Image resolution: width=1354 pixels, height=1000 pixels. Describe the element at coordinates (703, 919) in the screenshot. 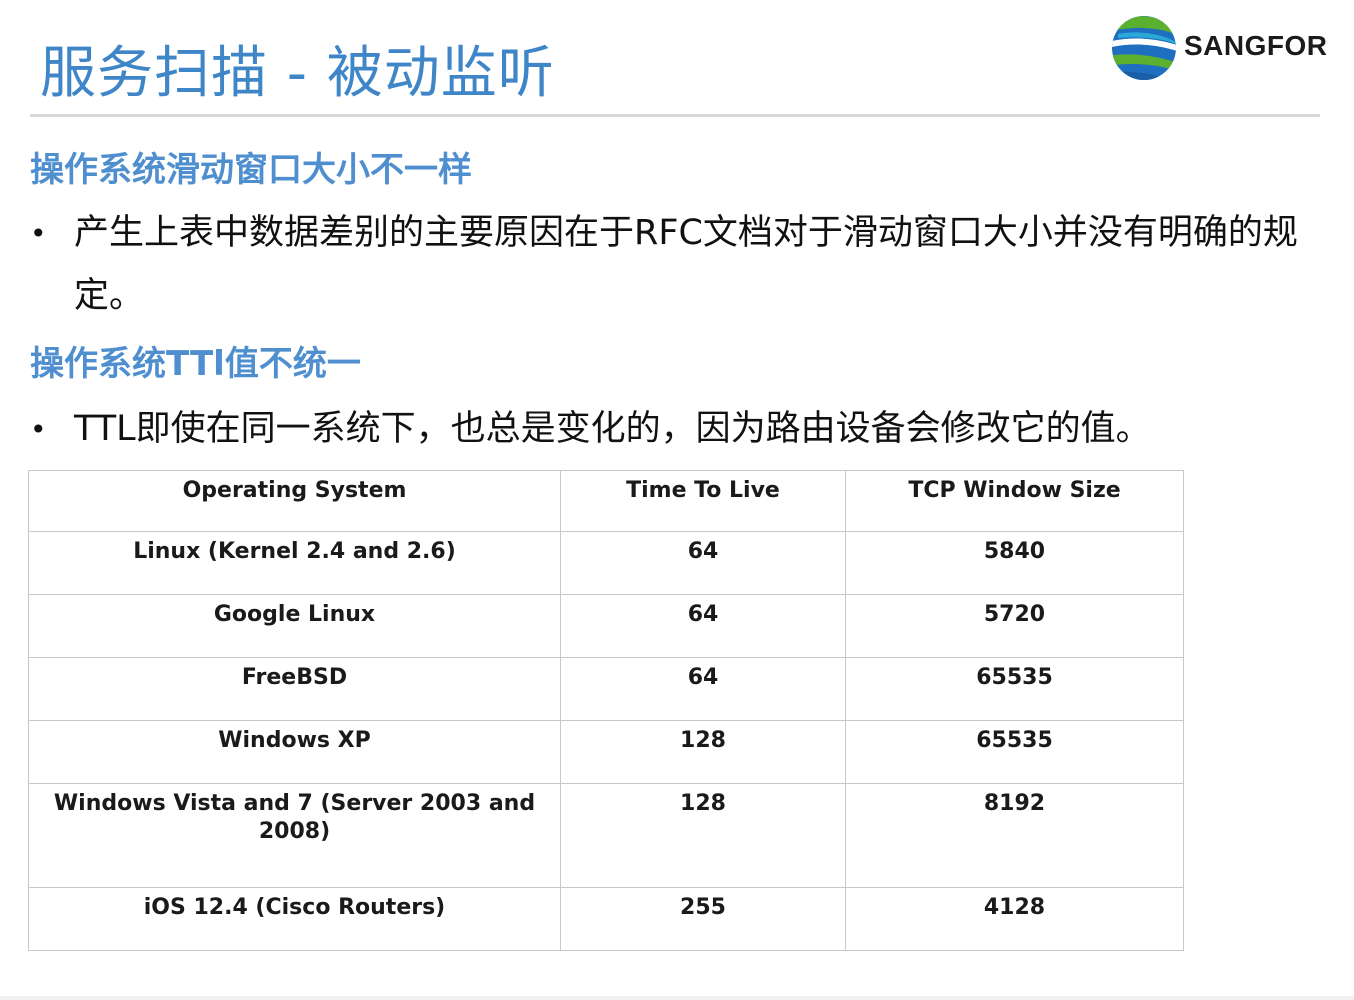

I see `cell-ttl: 255` at that location.